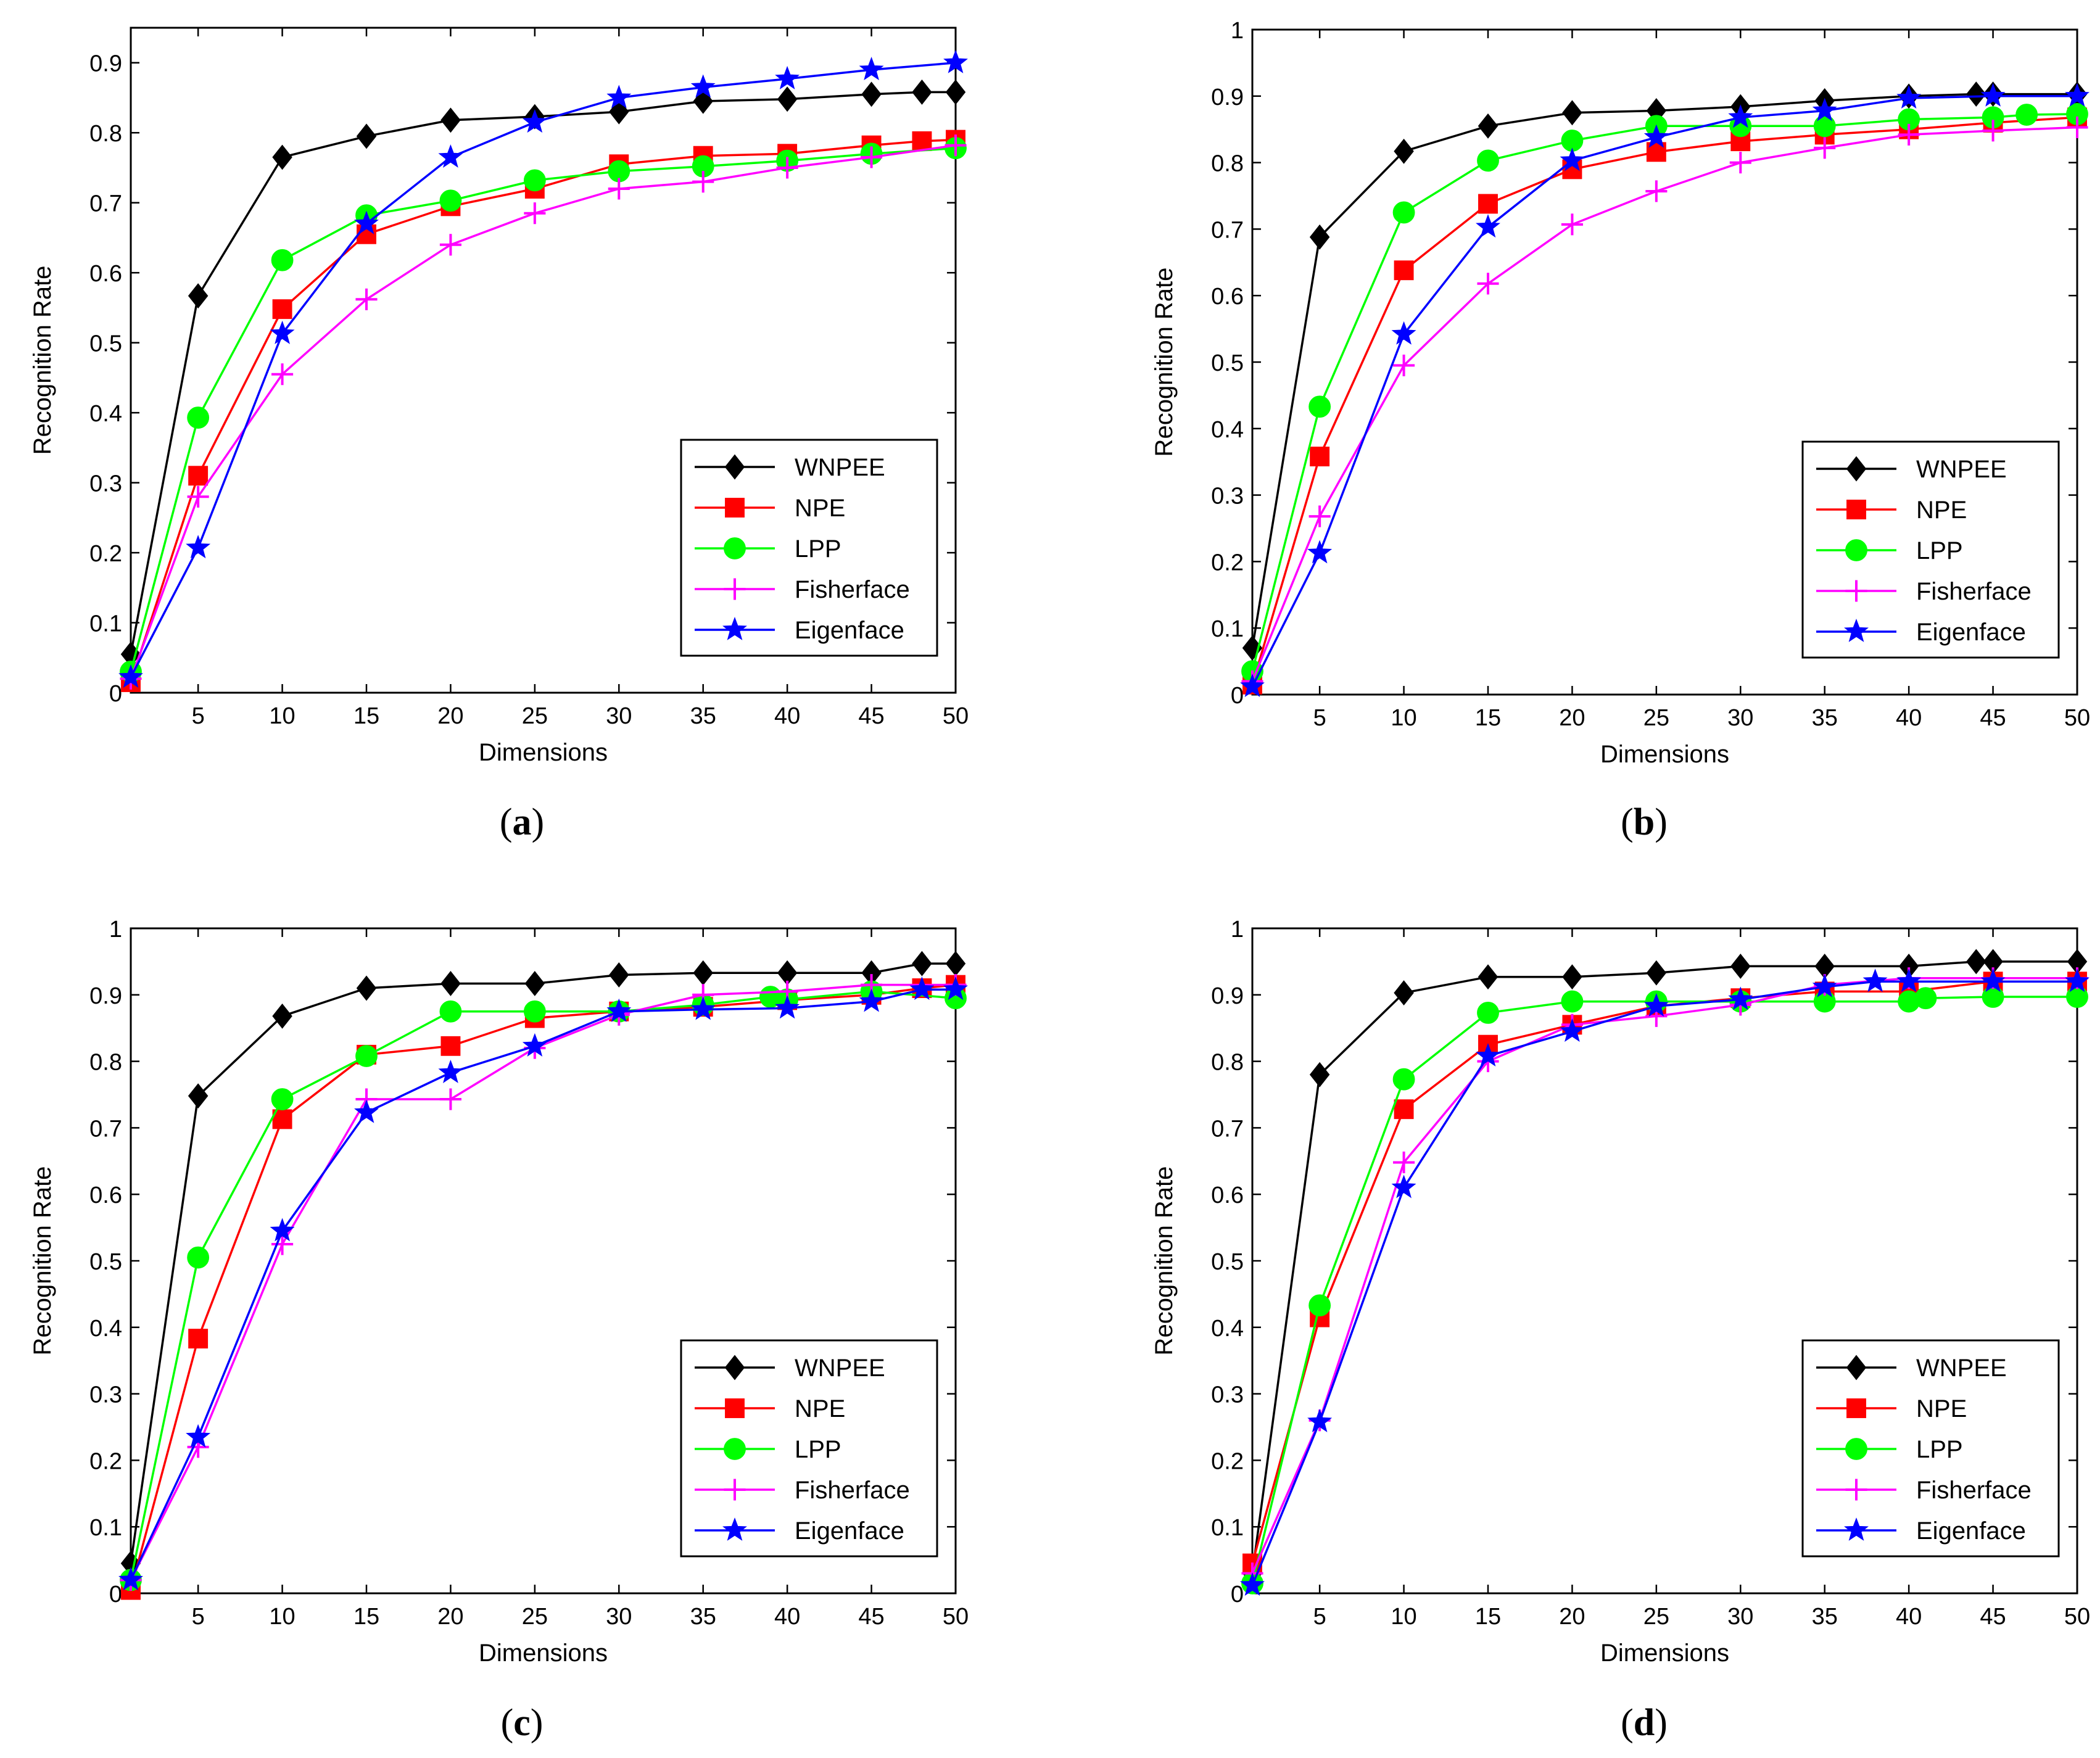 The width and height of the screenshot is (2100, 1758). What do you see at coordinates (450, 716) in the screenshot?
I see `x-tick-label: 20` at bounding box center [450, 716].